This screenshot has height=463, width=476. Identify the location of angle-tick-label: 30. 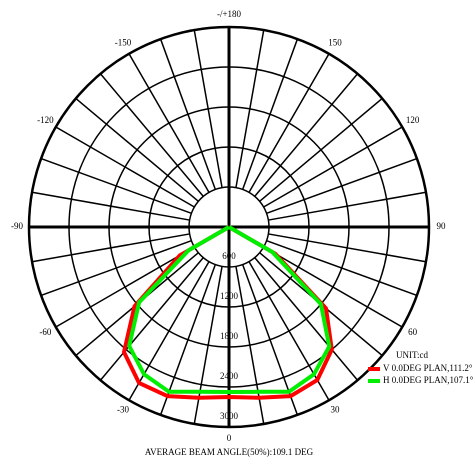
(336, 410).